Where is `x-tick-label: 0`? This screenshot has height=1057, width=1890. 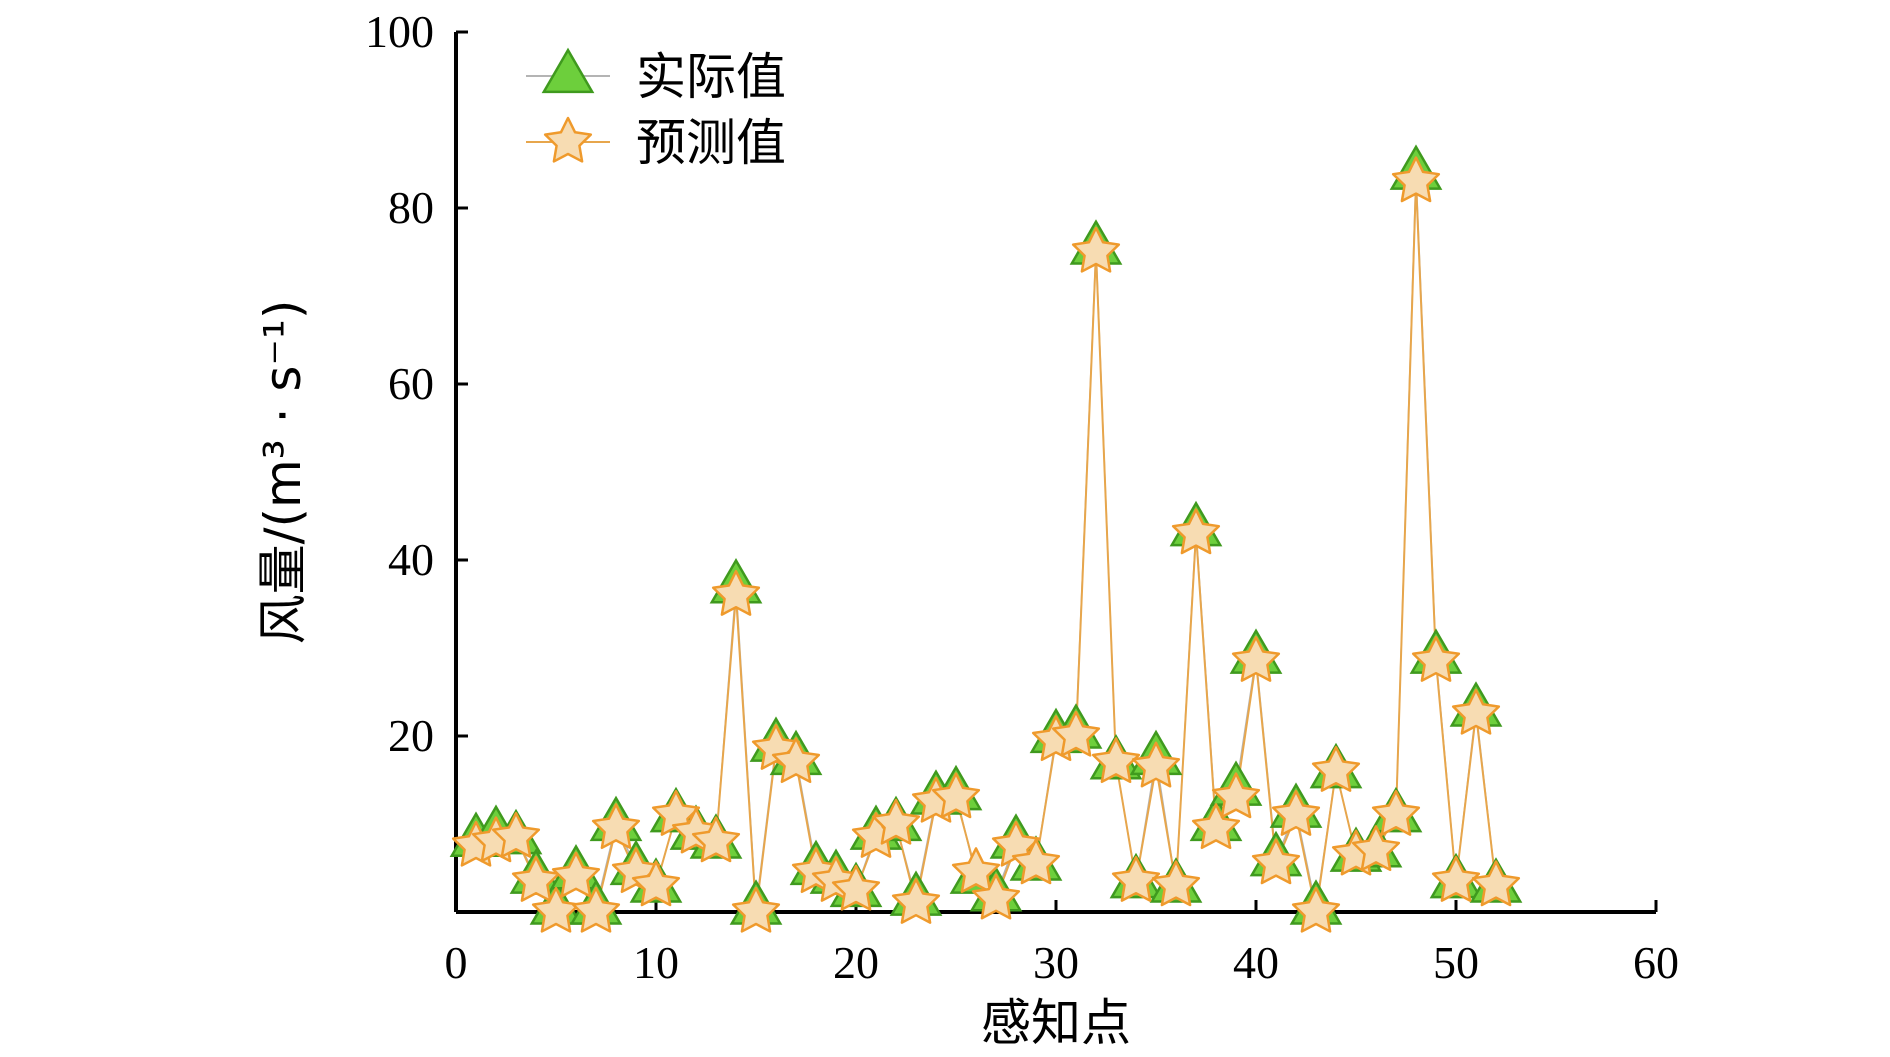
x-tick-label: 0 is located at coordinates (456, 962).